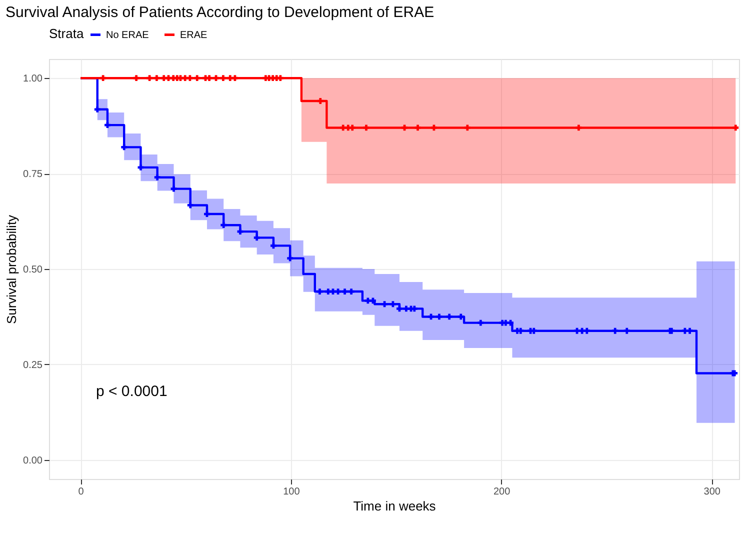 The height and width of the screenshot is (557, 750). Describe the element at coordinates (66, 33) in the screenshot. I see `legend-title: Strata` at that location.